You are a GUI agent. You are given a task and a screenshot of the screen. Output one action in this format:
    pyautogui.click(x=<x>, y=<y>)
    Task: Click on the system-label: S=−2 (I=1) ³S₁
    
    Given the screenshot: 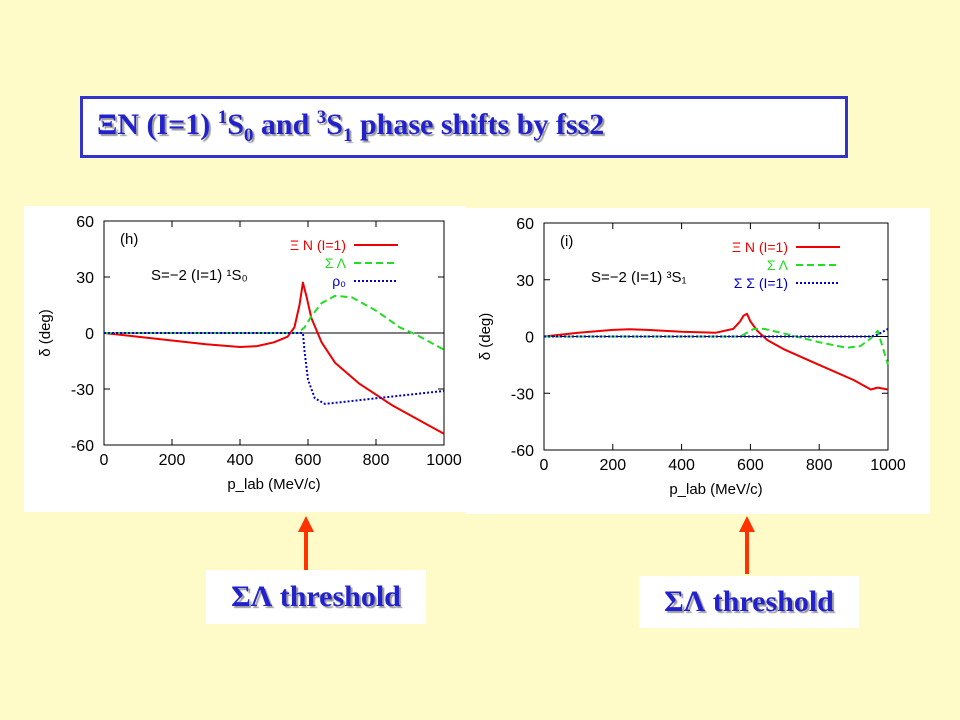 What is the action you would take?
    pyautogui.click(x=639, y=277)
    